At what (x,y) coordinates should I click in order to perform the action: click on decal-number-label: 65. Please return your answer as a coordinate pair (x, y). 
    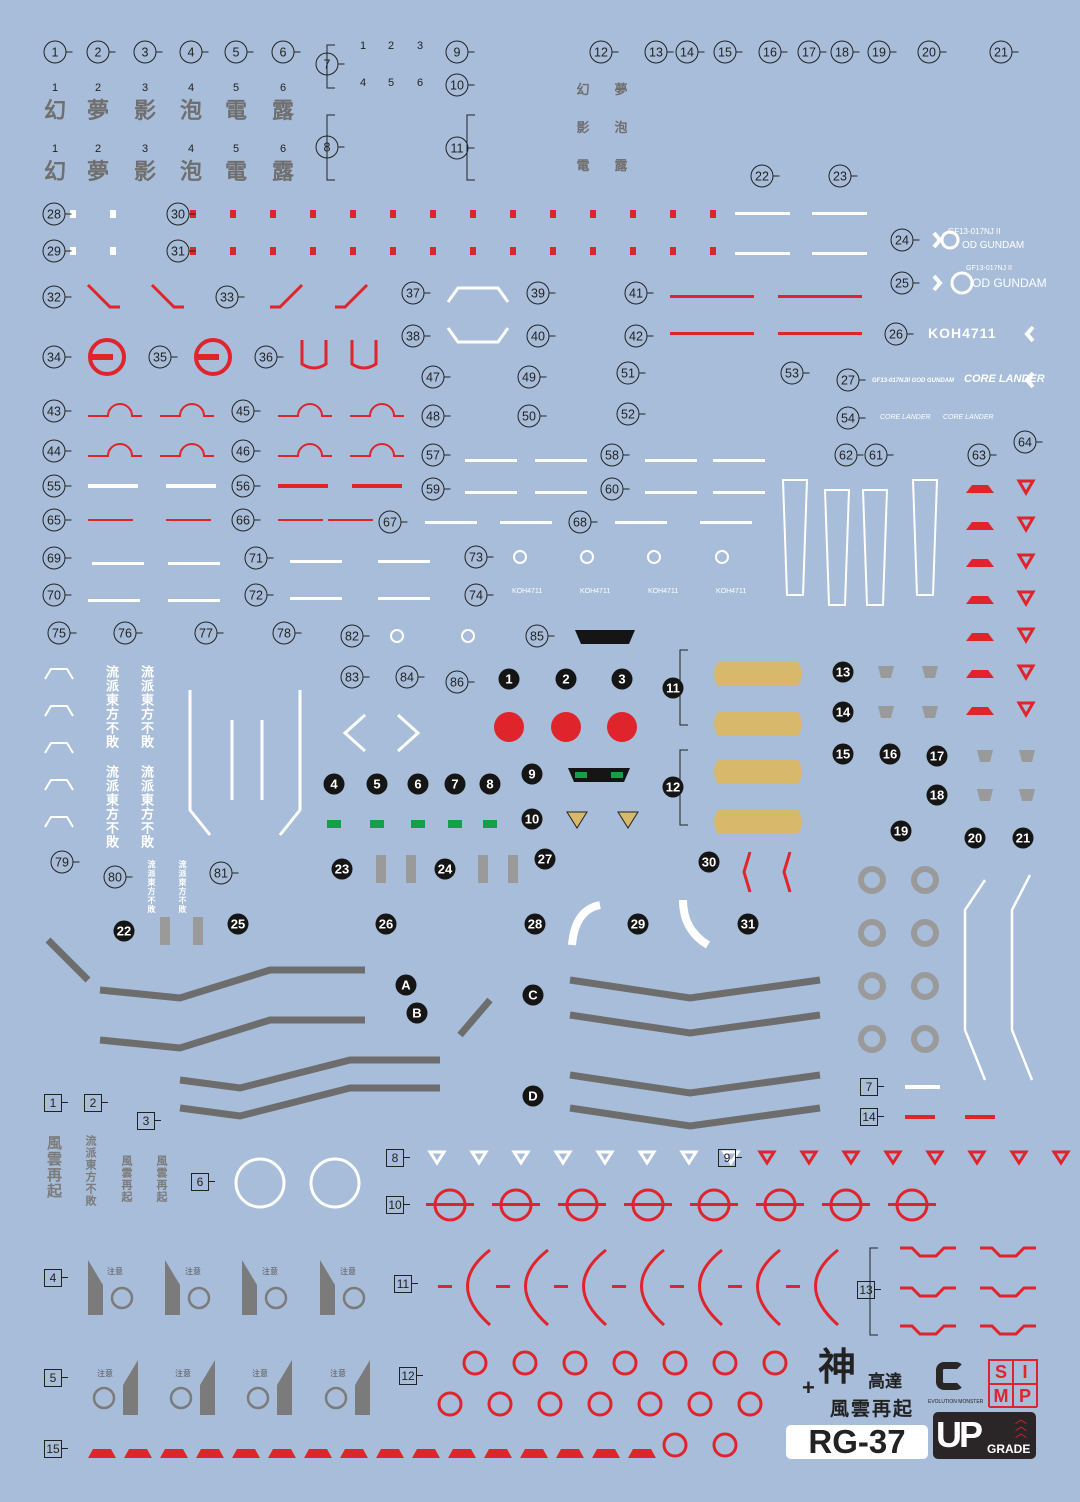
    Looking at the image, I should click on (57, 520).